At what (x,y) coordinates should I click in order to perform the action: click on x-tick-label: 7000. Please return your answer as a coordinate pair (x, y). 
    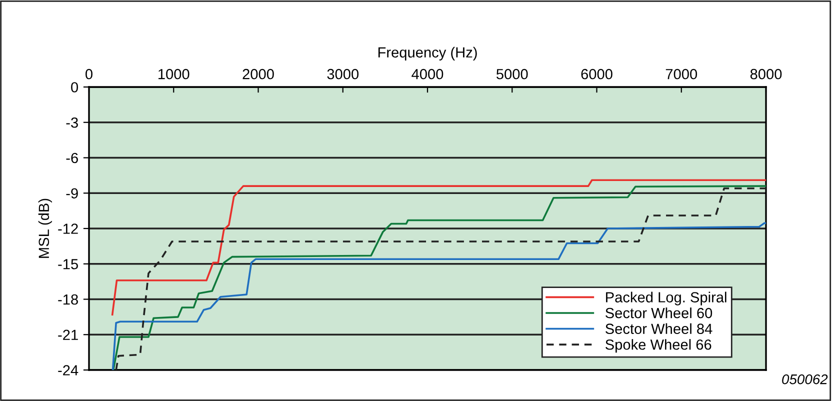
    Looking at the image, I should click on (682, 74).